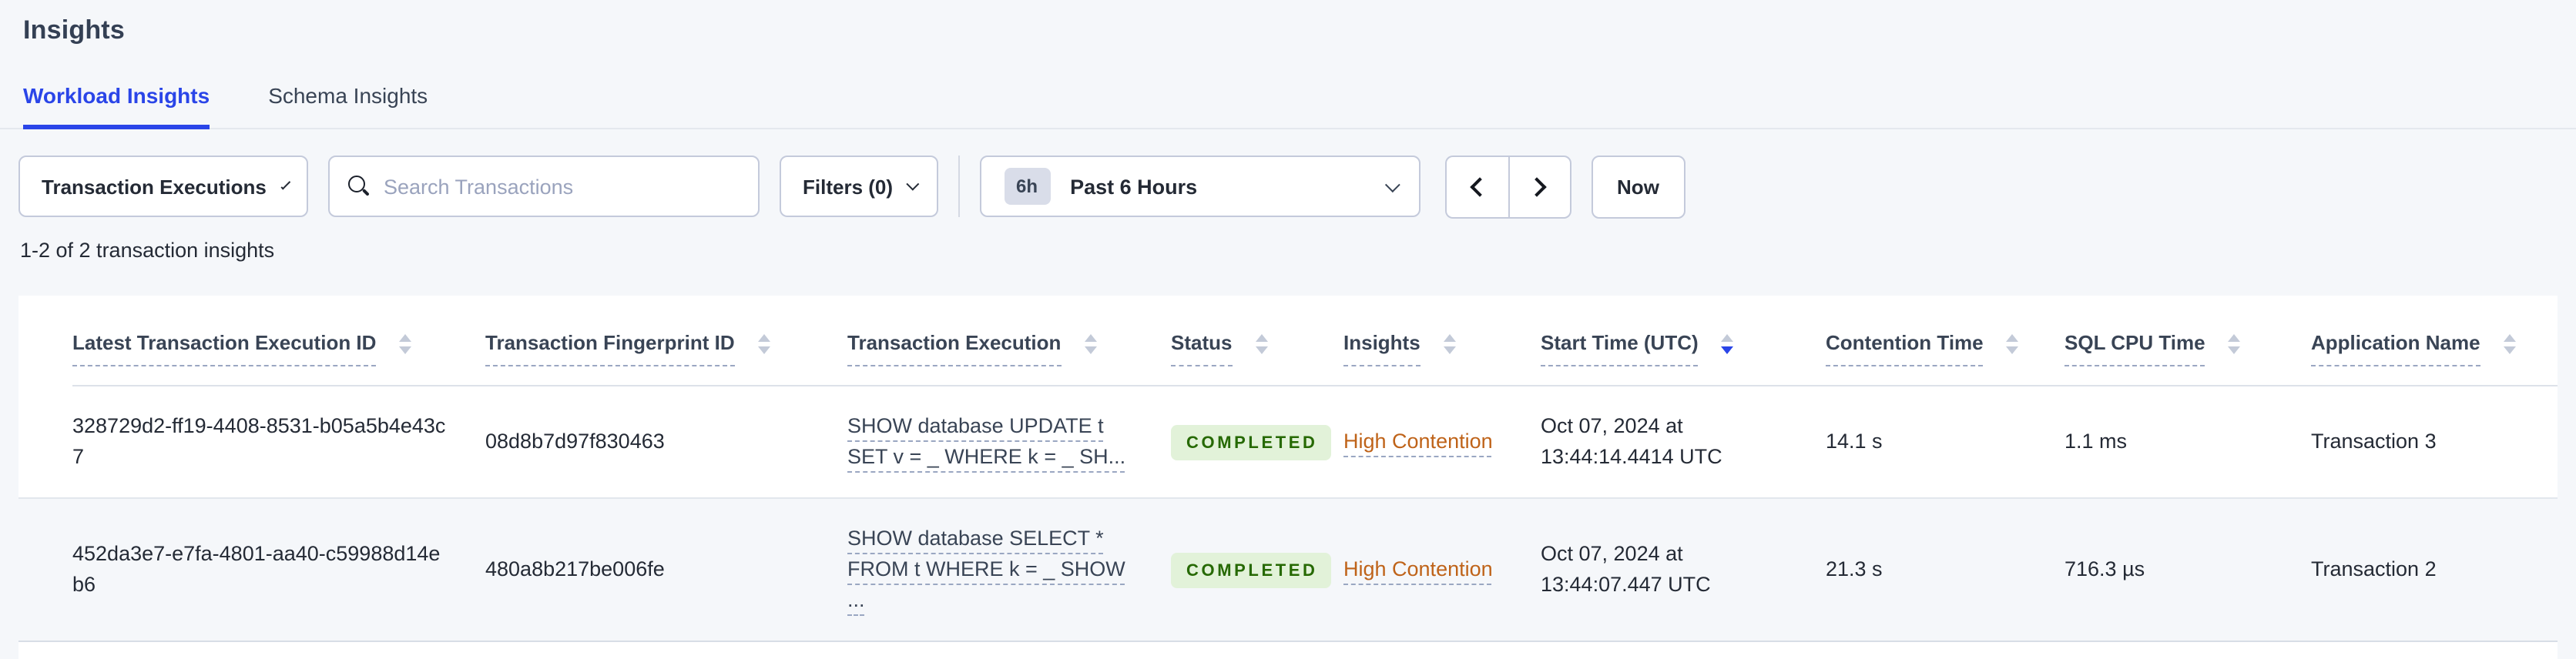 This screenshot has width=2576, height=659. Describe the element at coordinates (359, 186) in the screenshot. I see `search-icon` at that location.